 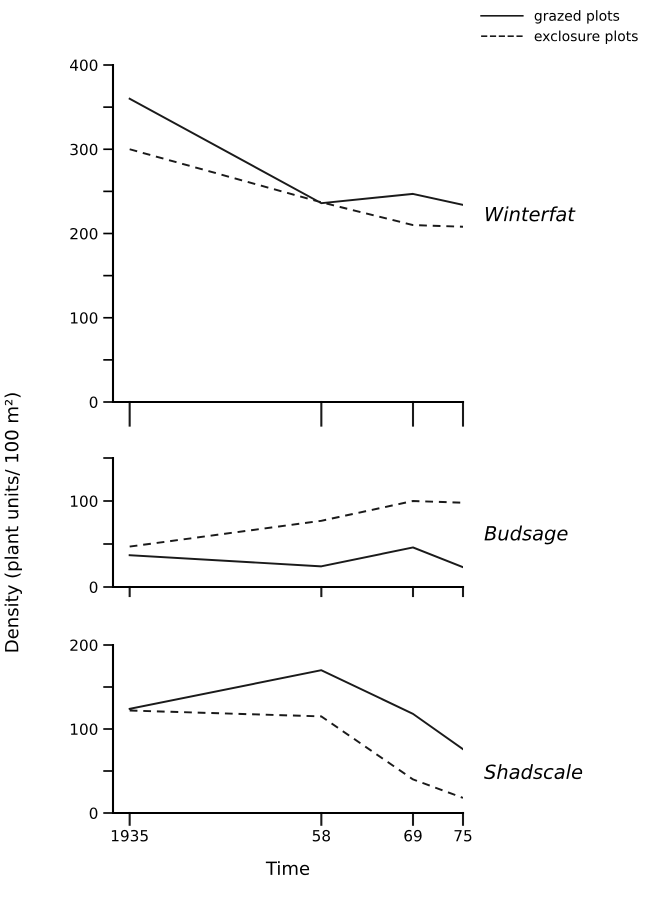 I want to click on legend-label: grazed plots, so click(x=577, y=17).